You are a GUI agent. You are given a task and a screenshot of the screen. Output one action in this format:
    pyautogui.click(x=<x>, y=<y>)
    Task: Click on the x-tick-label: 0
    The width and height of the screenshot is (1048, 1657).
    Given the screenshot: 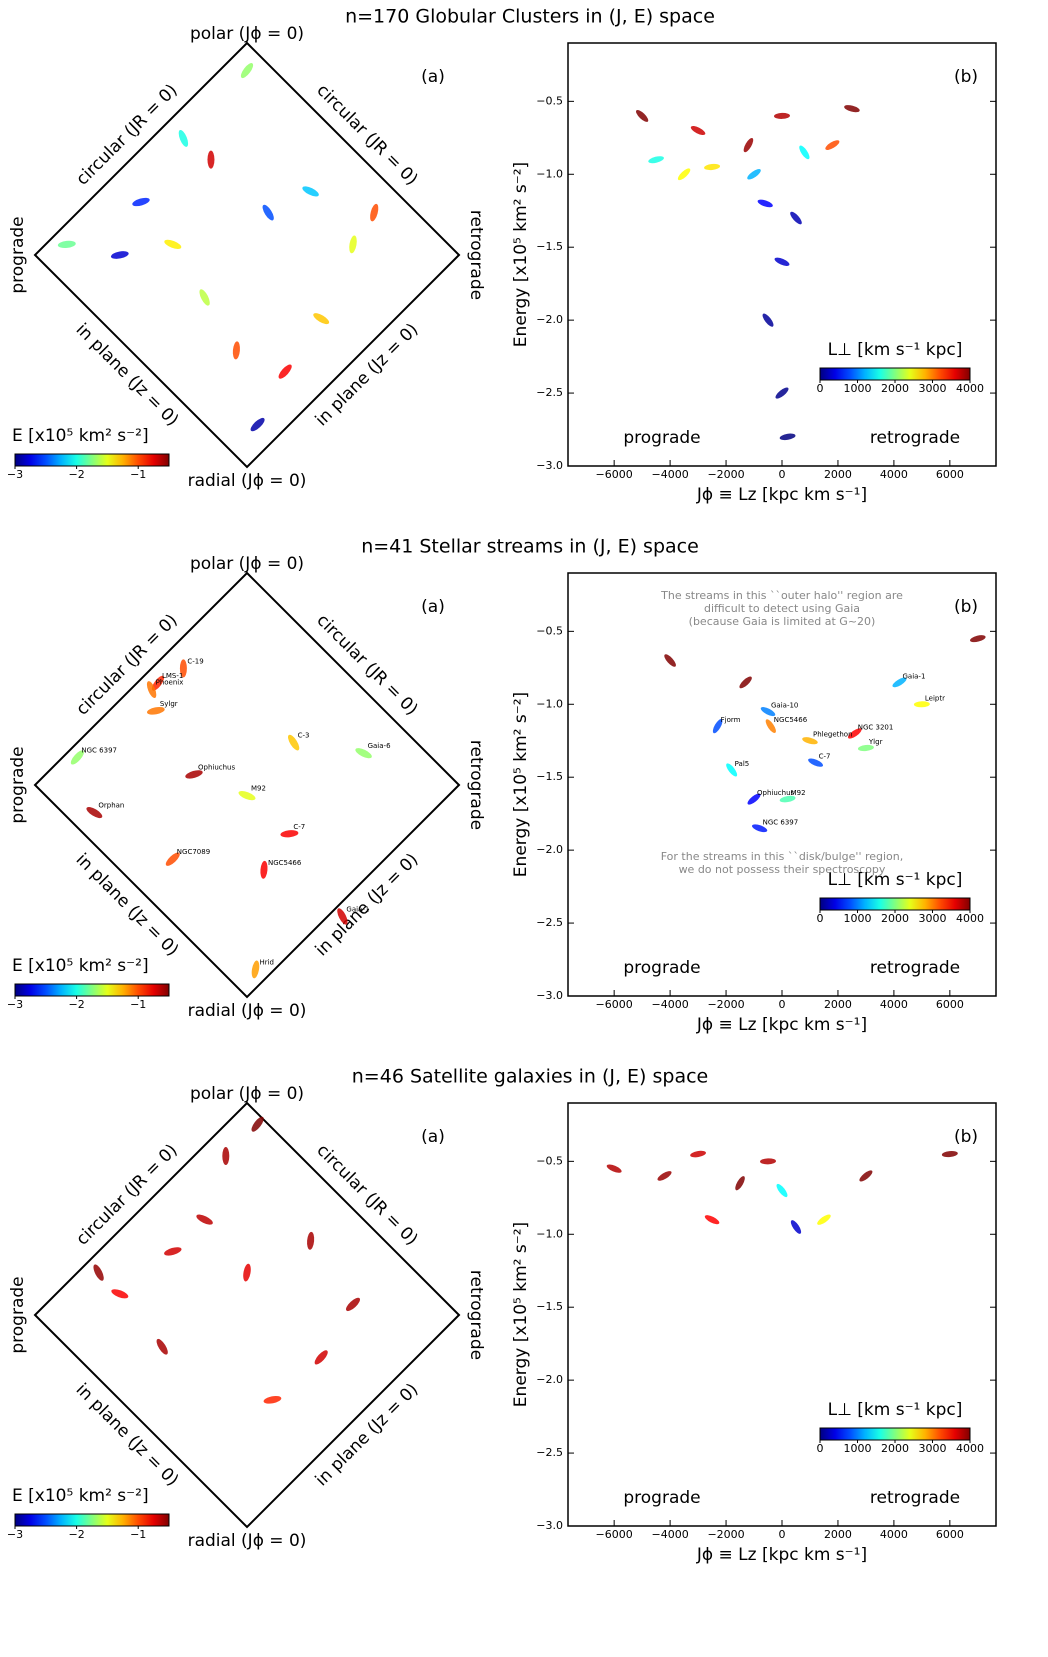 What is the action you would take?
    pyautogui.click(x=782, y=1534)
    